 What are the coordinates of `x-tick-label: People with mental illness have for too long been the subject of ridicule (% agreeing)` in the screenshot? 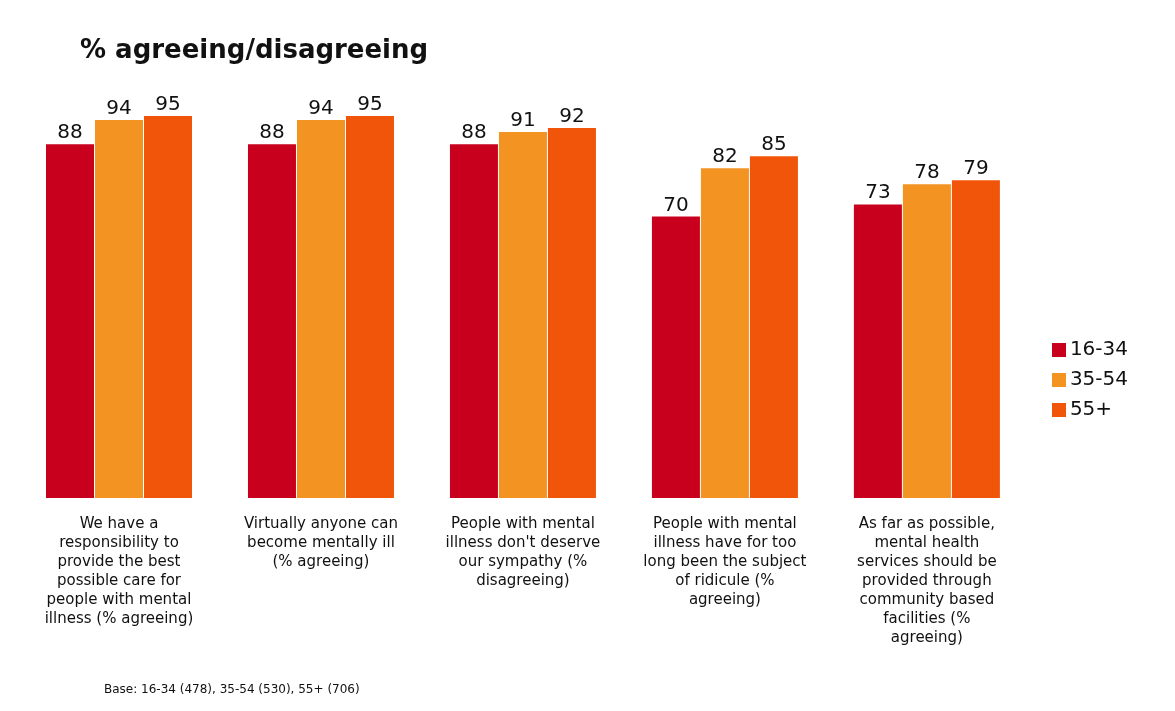 It's located at (725, 561).